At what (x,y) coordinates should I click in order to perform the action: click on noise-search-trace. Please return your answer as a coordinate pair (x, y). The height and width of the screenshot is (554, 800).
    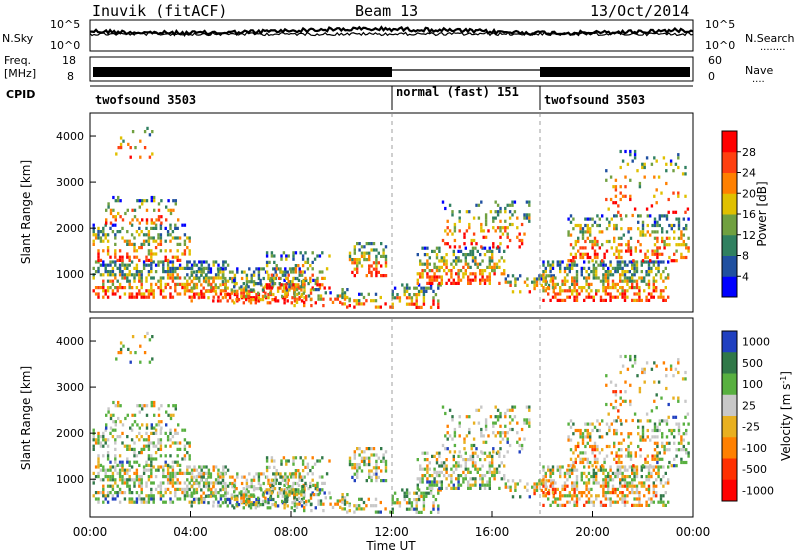
    Looking at the image, I should click on (391, 34).